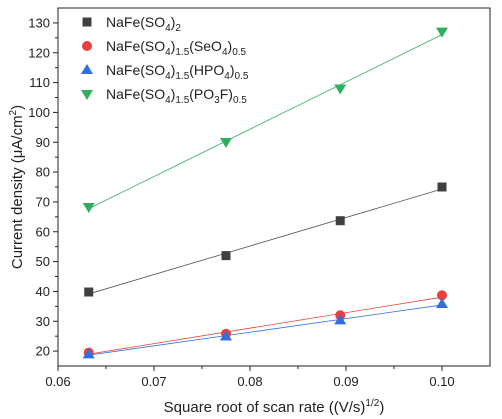  I want to click on x-axis-title: Square root of scan rate ((V/s)1/2), so click(274, 407).